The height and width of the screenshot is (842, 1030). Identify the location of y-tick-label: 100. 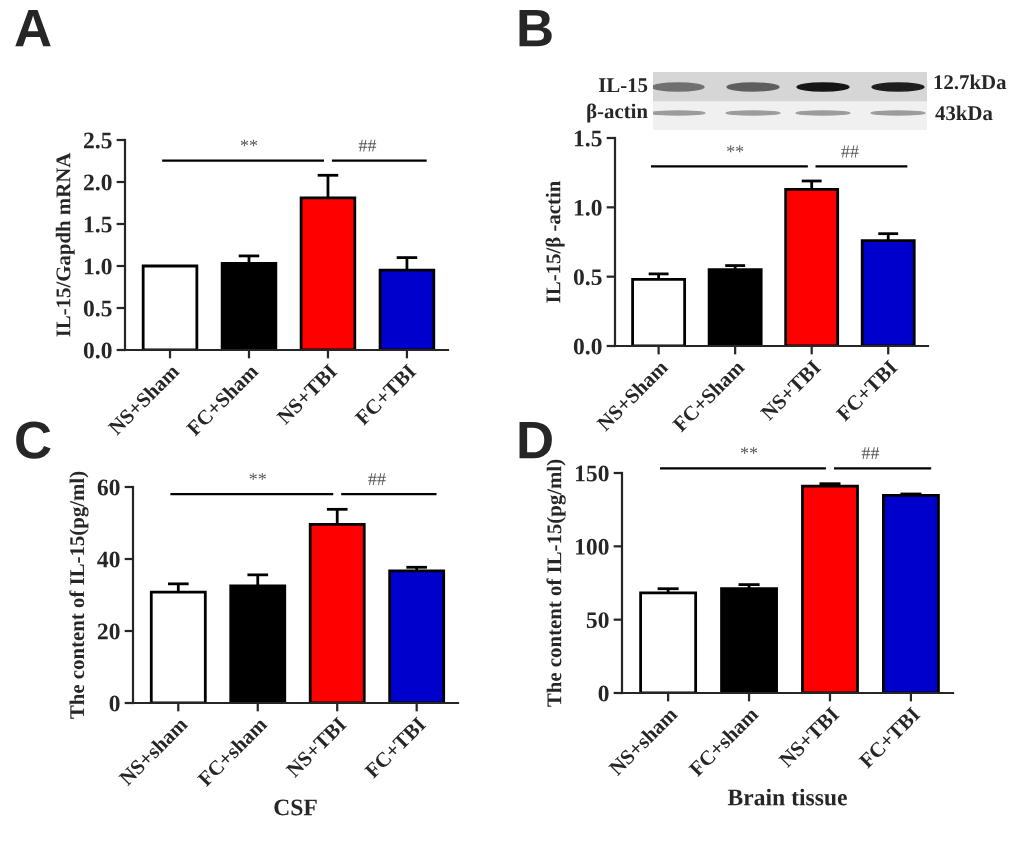
(592, 546).